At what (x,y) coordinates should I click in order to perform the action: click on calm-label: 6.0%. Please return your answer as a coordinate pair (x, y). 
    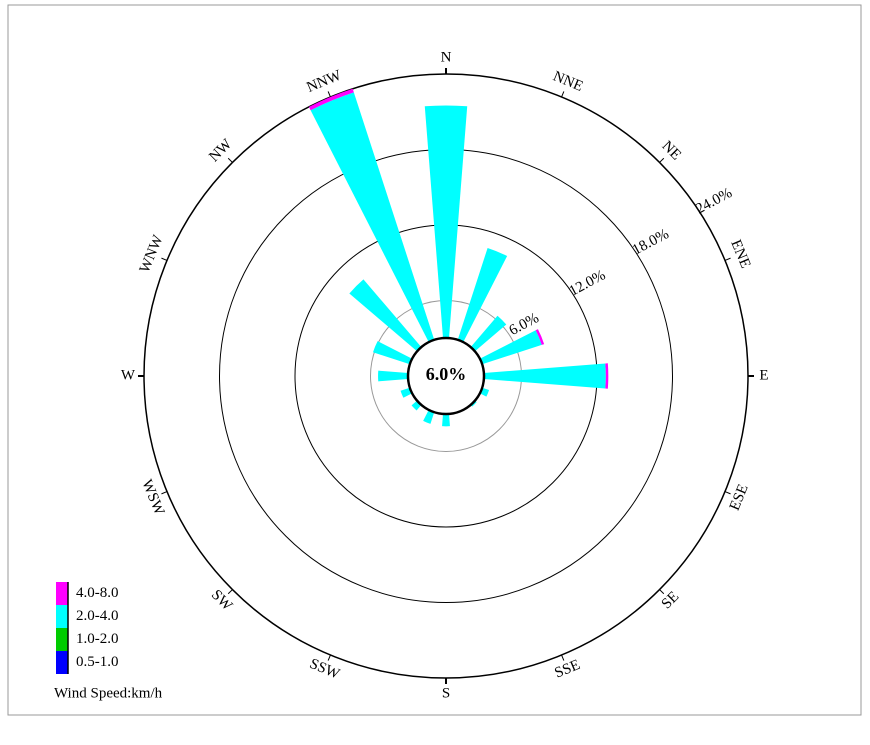
    Looking at the image, I should click on (446, 374).